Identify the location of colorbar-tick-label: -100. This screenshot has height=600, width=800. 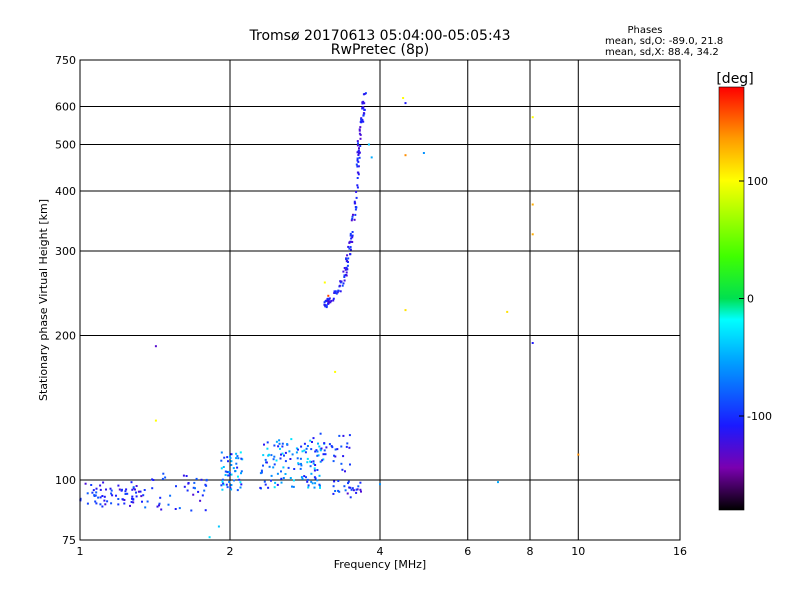
(759, 416).